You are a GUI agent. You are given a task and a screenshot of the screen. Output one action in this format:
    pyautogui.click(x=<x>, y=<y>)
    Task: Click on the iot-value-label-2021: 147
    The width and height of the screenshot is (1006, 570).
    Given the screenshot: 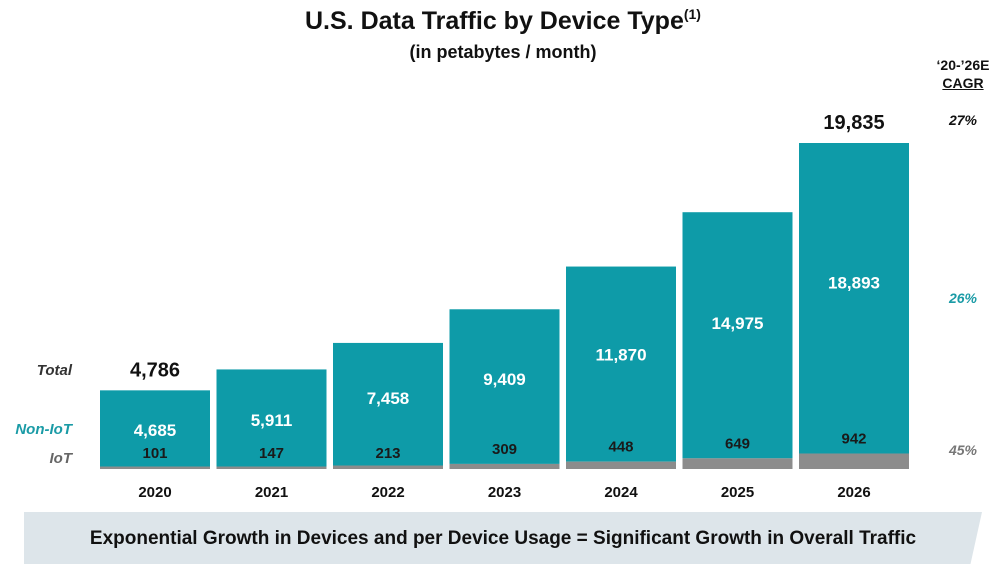 What is the action you would take?
    pyautogui.click(x=271, y=453)
    